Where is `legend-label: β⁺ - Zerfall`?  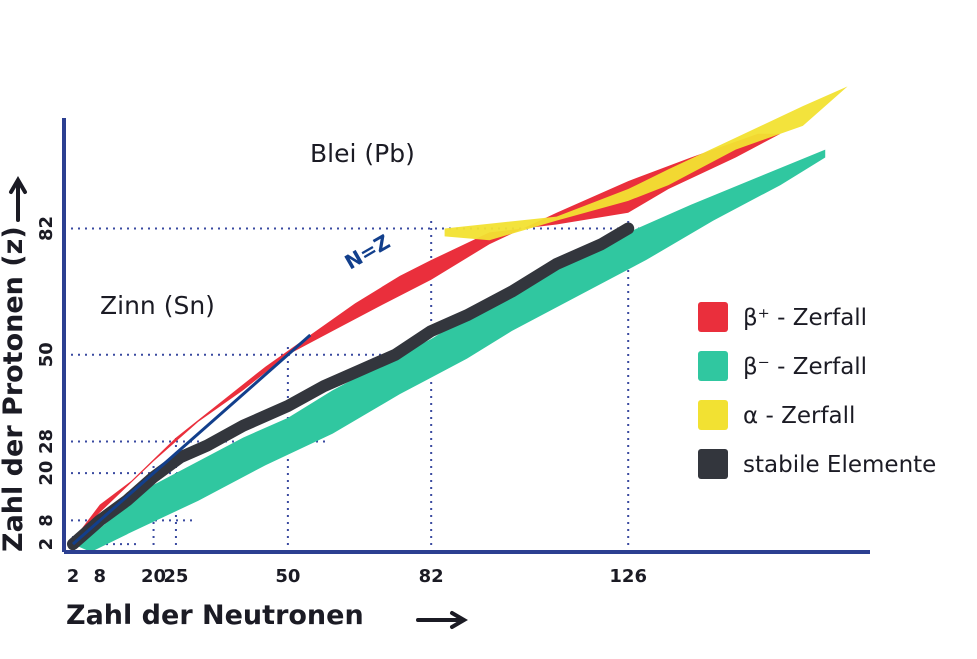
legend-label: β⁺ - Zerfall is located at coordinates (805, 318).